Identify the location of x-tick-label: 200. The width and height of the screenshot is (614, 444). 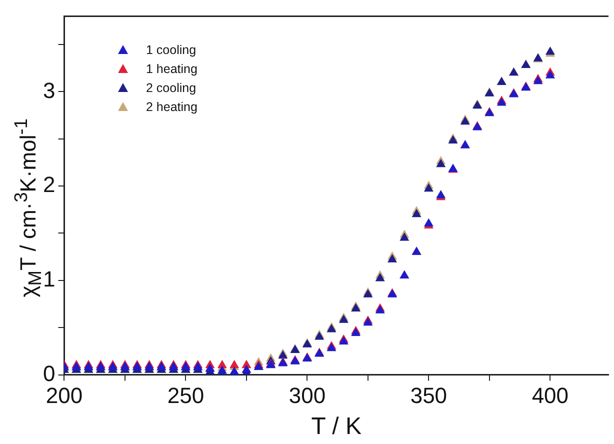
(64, 395).